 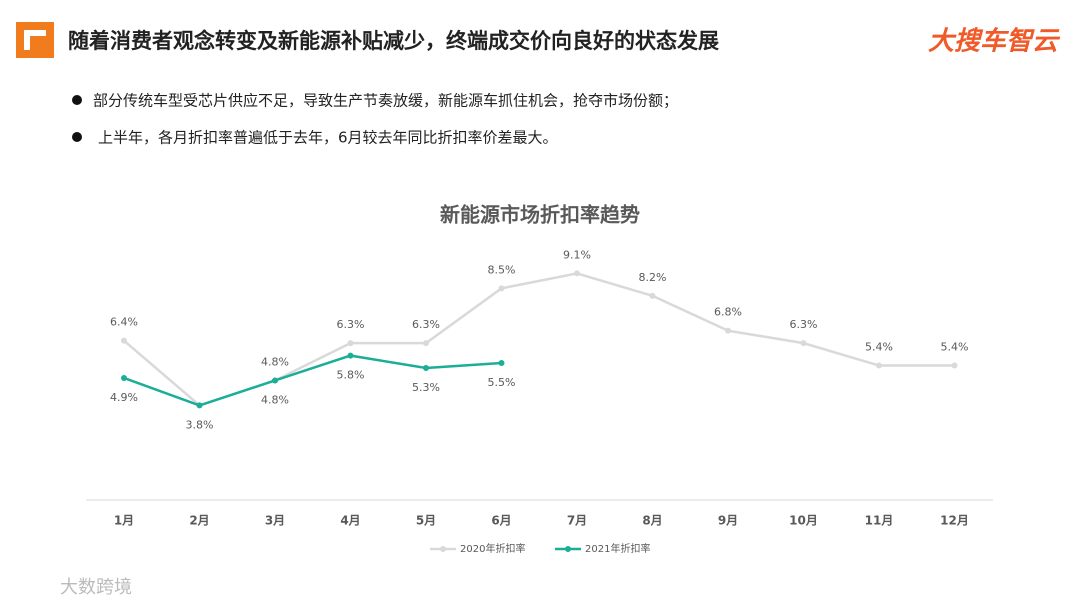 I want to click on x-tick-label: 7月, so click(x=577, y=521).